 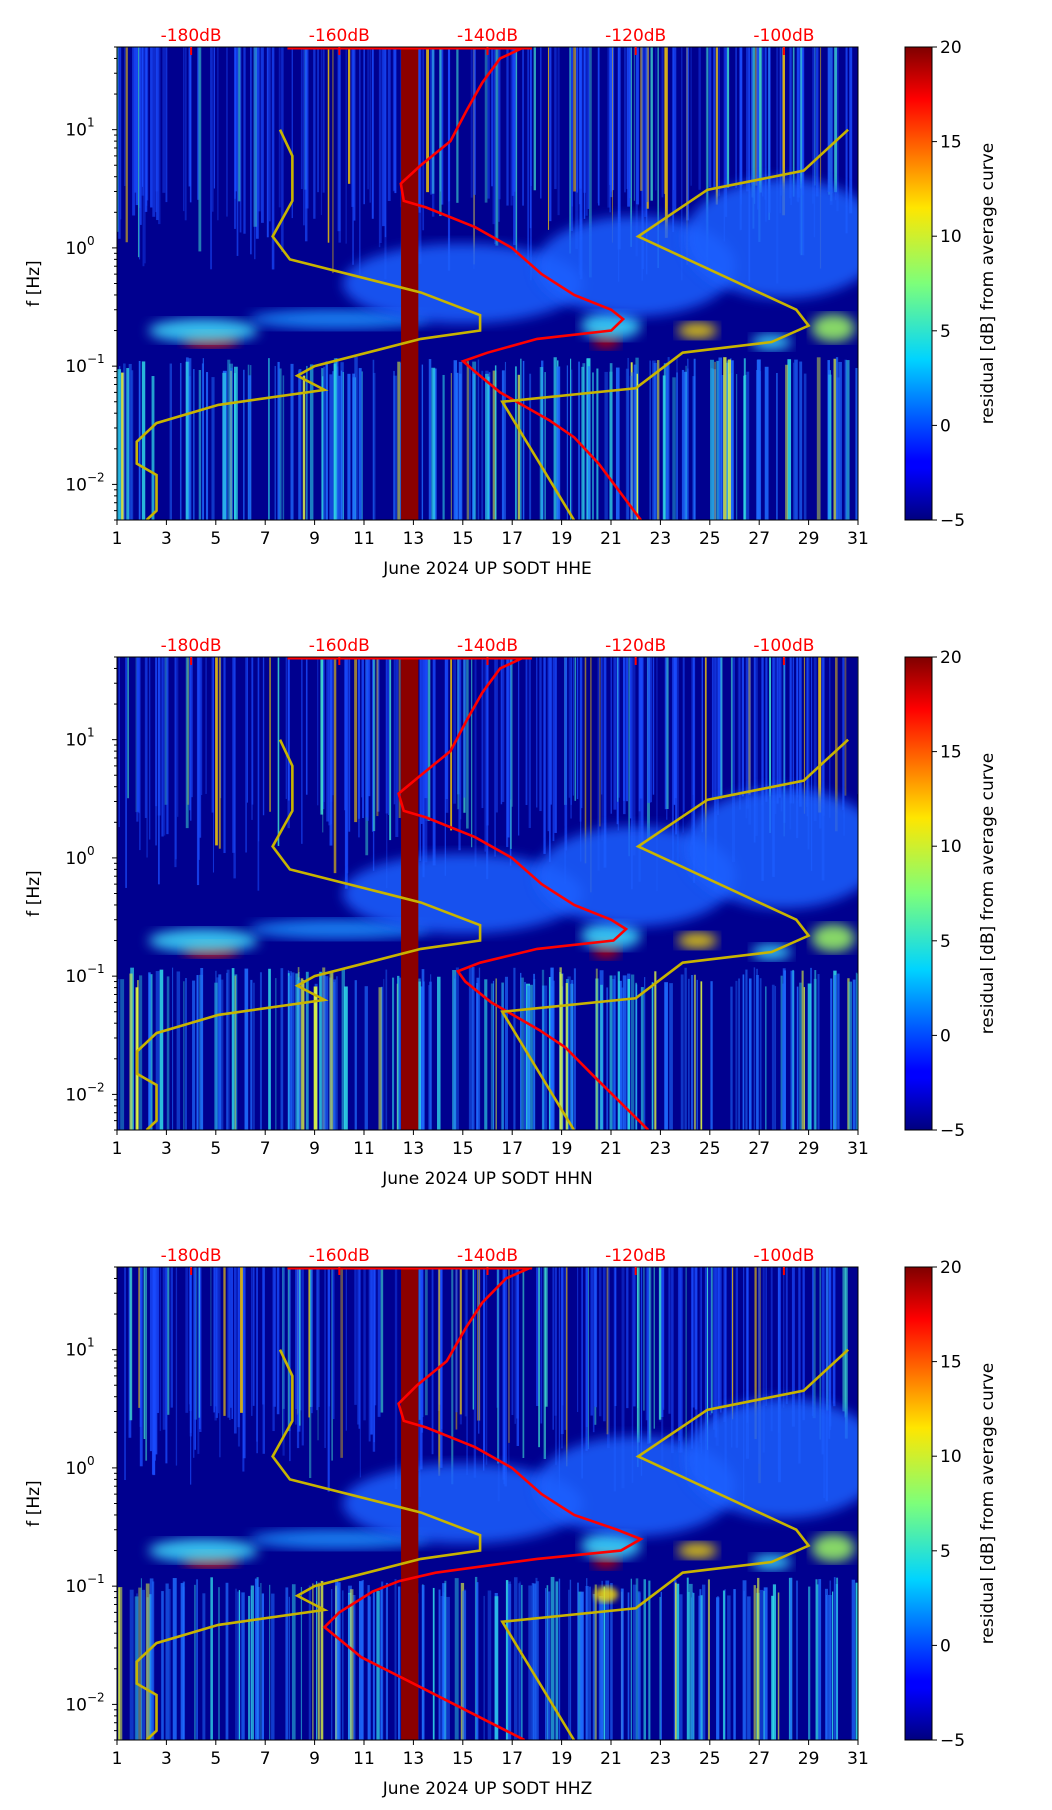 I want to click on model-right-line, so click(x=675, y=1544).